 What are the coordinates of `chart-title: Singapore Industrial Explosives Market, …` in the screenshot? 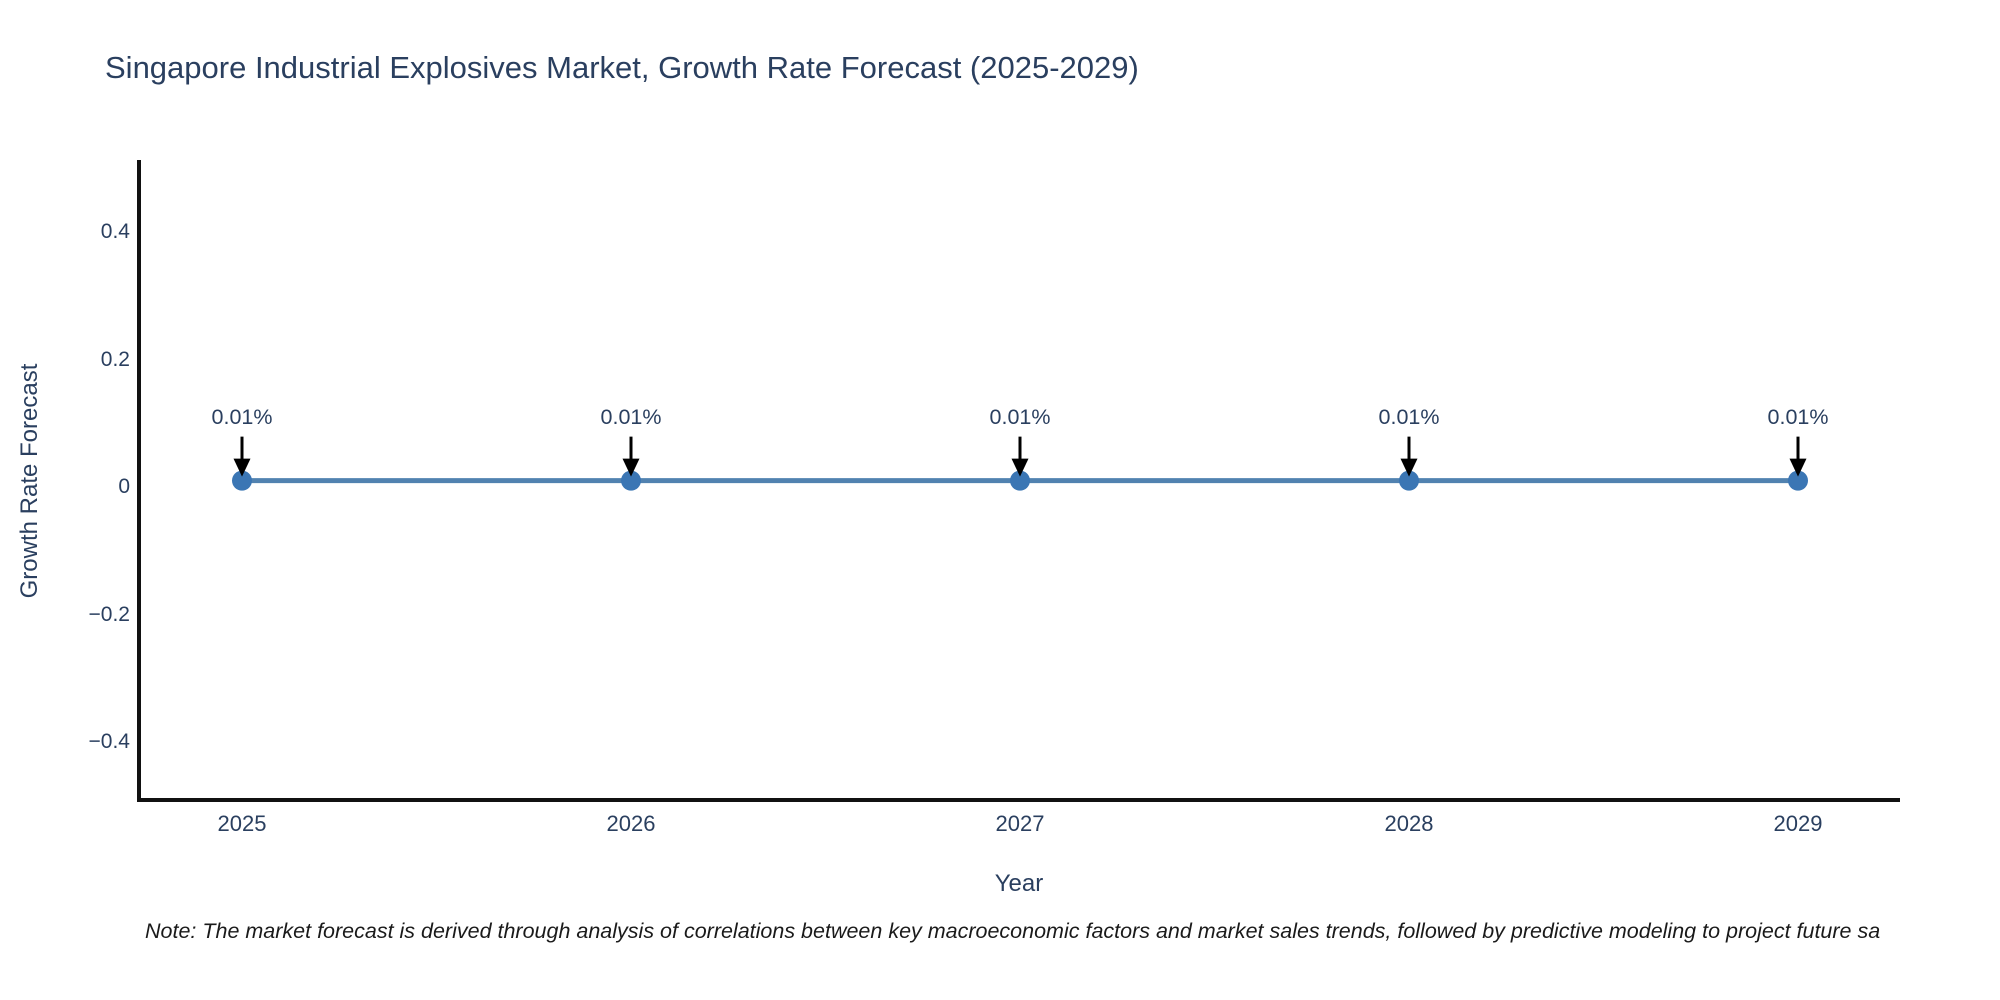 It's located at (622, 67).